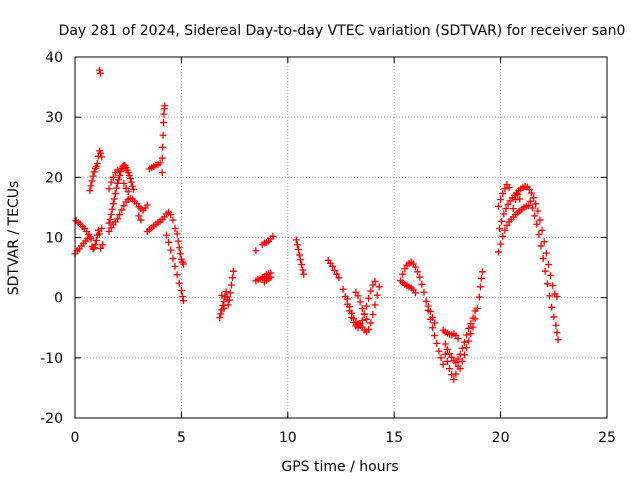 The image size is (640, 480). What do you see at coordinates (288, 438) in the screenshot?
I see `x-tick-label: 10` at bounding box center [288, 438].